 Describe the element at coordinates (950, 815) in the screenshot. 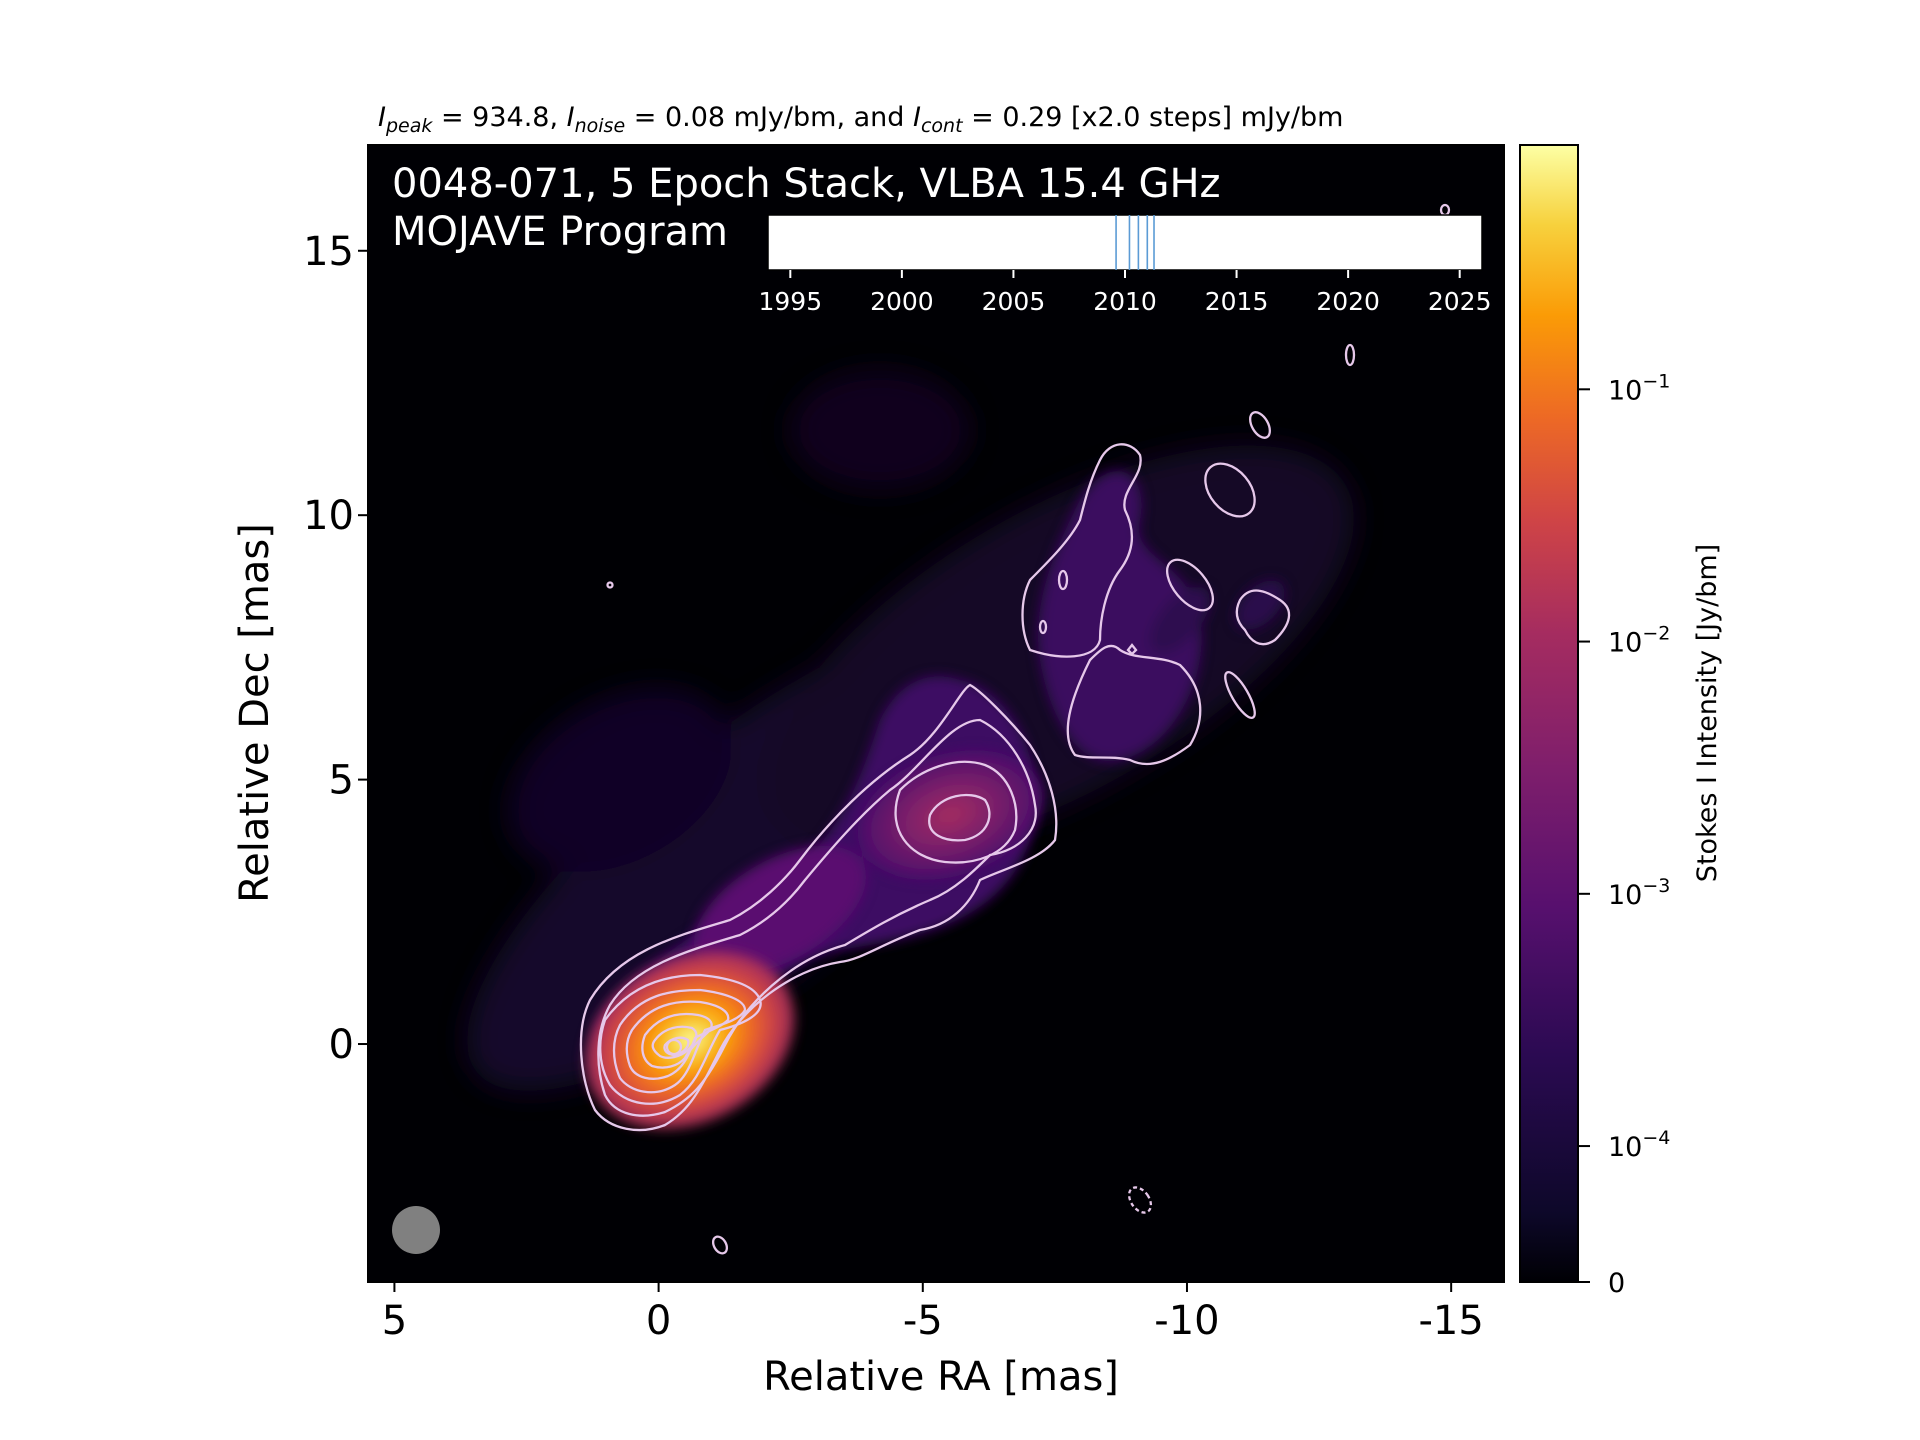

I see `knot-emission` at that location.